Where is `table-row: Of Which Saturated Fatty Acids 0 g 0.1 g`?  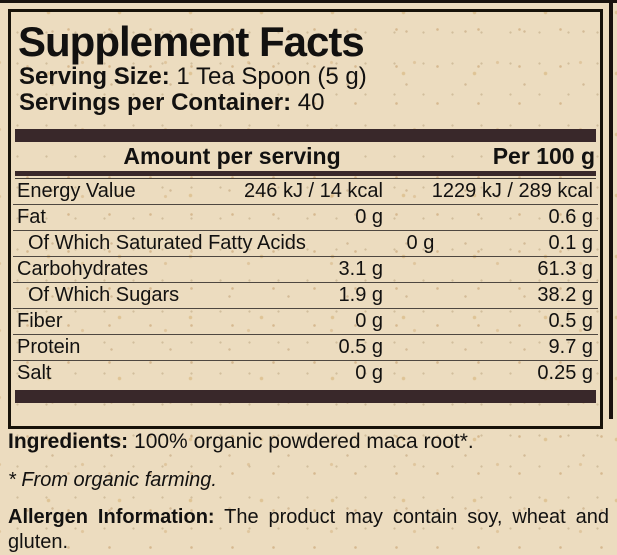 table-row: Of Which Saturated Fatty Acids 0 g 0.1 g is located at coordinates (305, 244).